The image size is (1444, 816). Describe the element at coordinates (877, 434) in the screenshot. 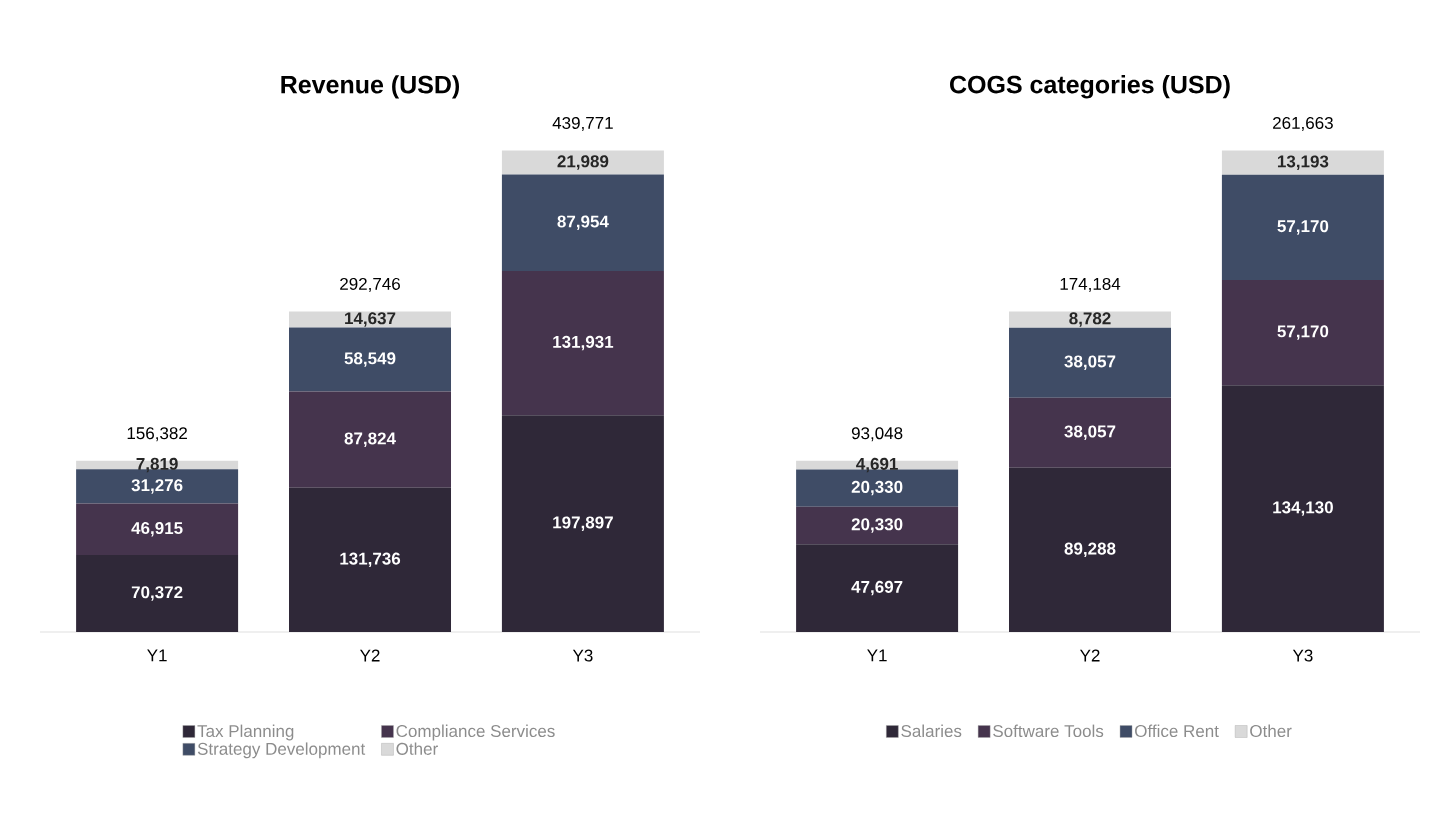

I see `total-label: 93,048` at that location.